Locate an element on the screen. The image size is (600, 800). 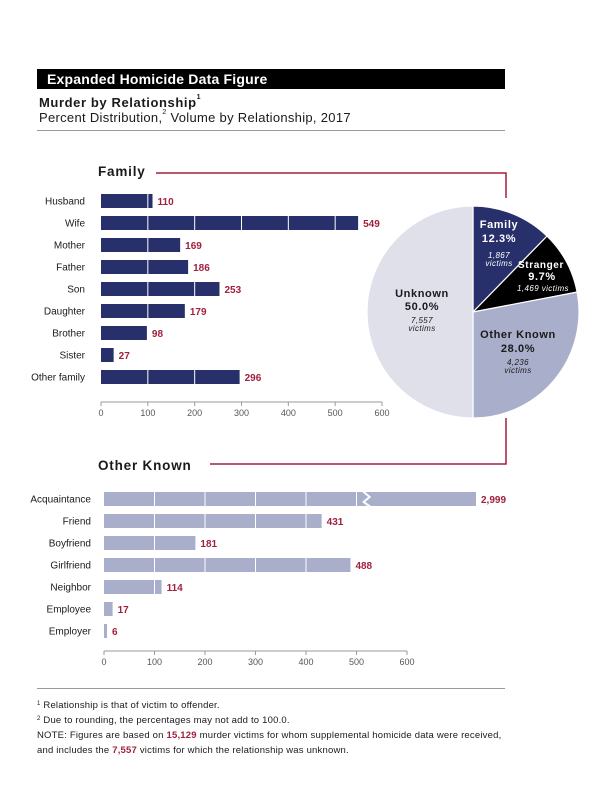
family-category-brother: Brother is located at coordinates (68, 334).